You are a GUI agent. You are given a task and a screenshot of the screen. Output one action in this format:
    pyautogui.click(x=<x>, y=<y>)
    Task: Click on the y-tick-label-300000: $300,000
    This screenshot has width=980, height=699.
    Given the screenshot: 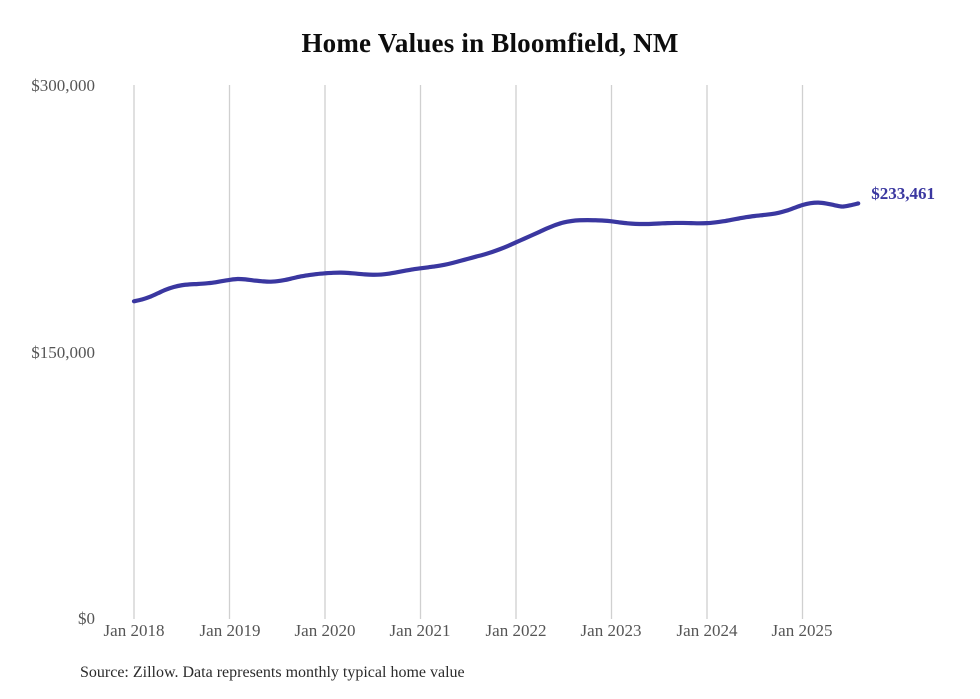 What is the action you would take?
    pyautogui.click(x=63, y=85)
    